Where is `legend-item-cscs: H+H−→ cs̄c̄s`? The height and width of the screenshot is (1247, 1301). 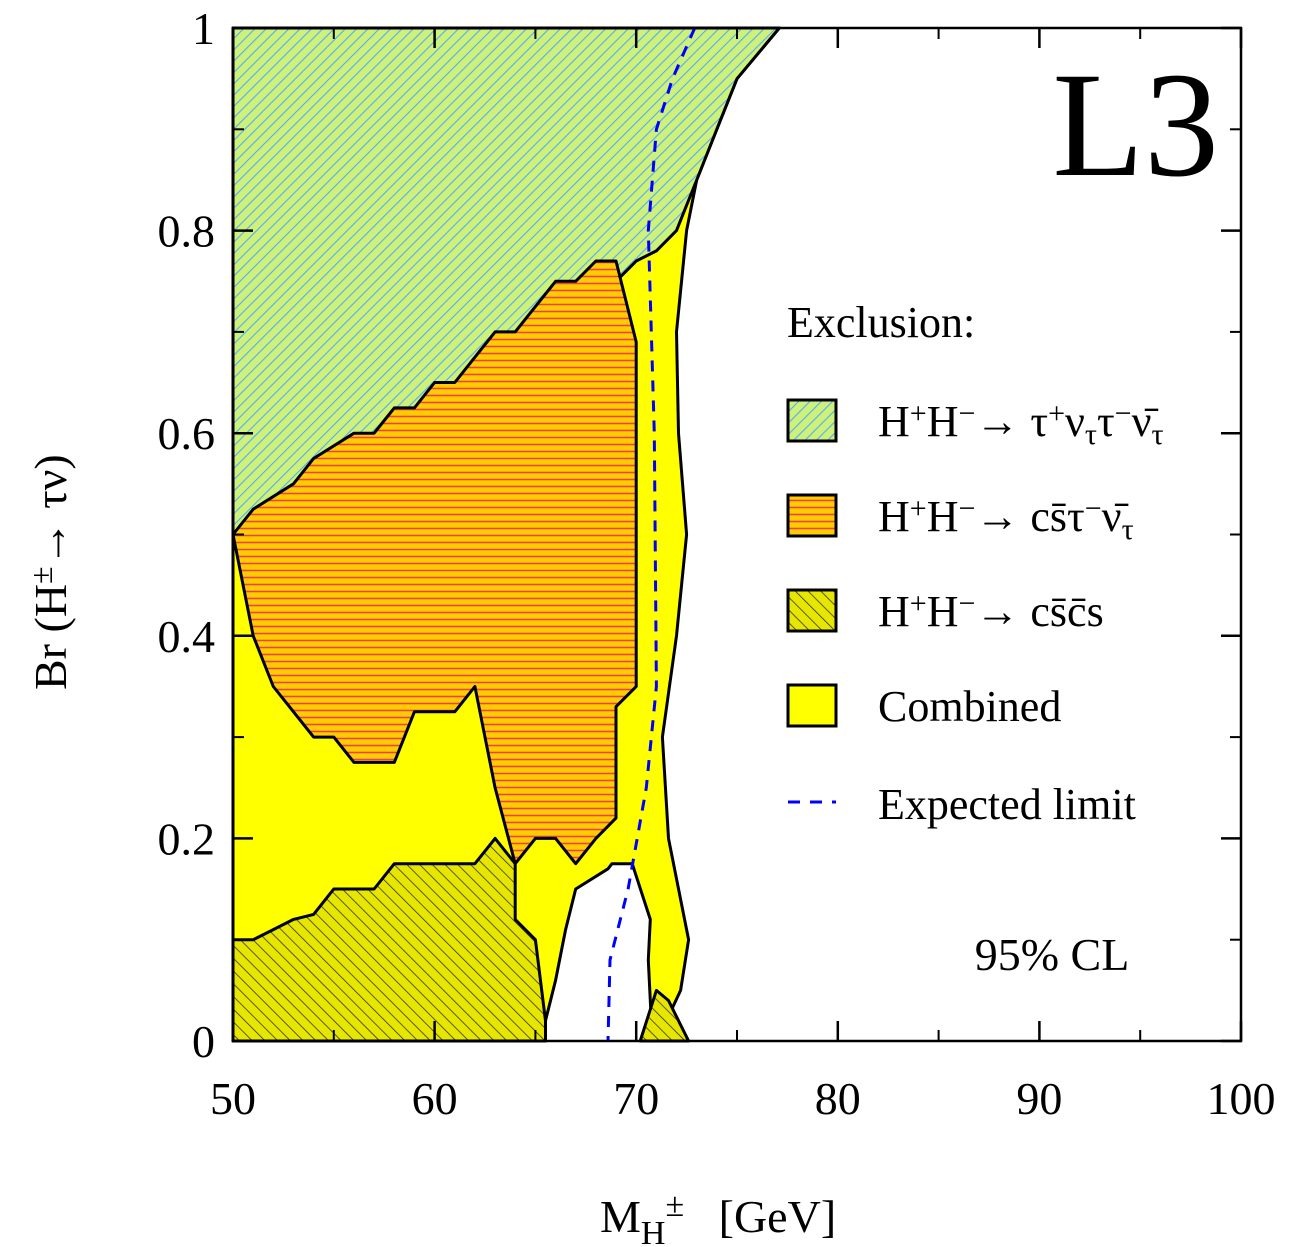 legend-item-cscs: H+H−→ cs̄c̄s is located at coordinates (945, 612).